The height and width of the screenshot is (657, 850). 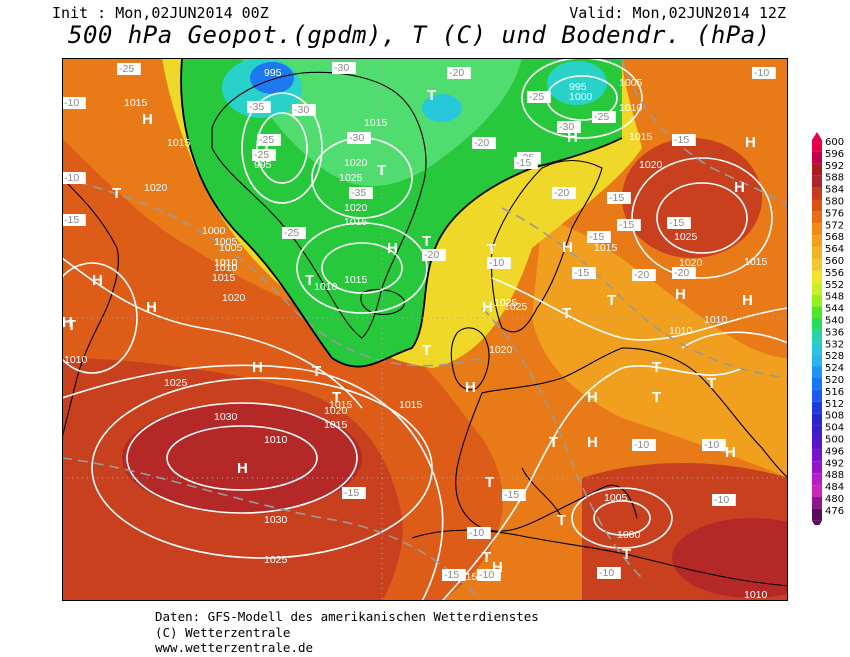 I want to click on colorbar-tick-label: 564, so click(x=834, y=249).